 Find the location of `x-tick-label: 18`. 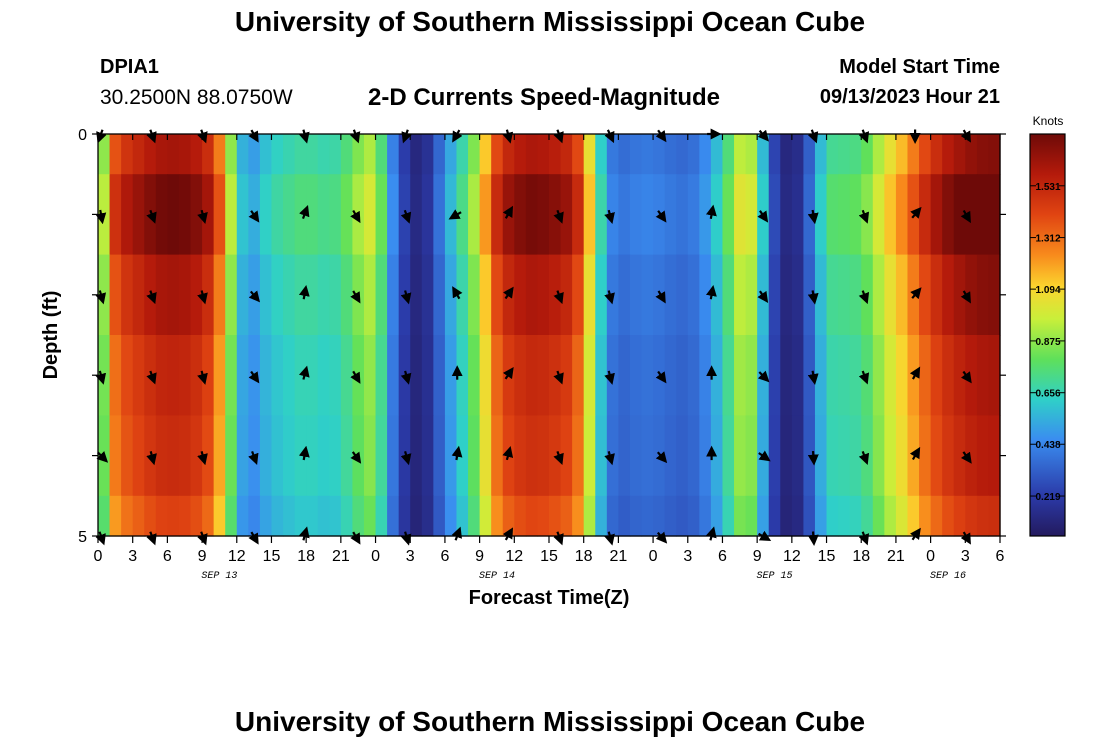

x-tick-label: 18 is located at coordinates (306, 556).